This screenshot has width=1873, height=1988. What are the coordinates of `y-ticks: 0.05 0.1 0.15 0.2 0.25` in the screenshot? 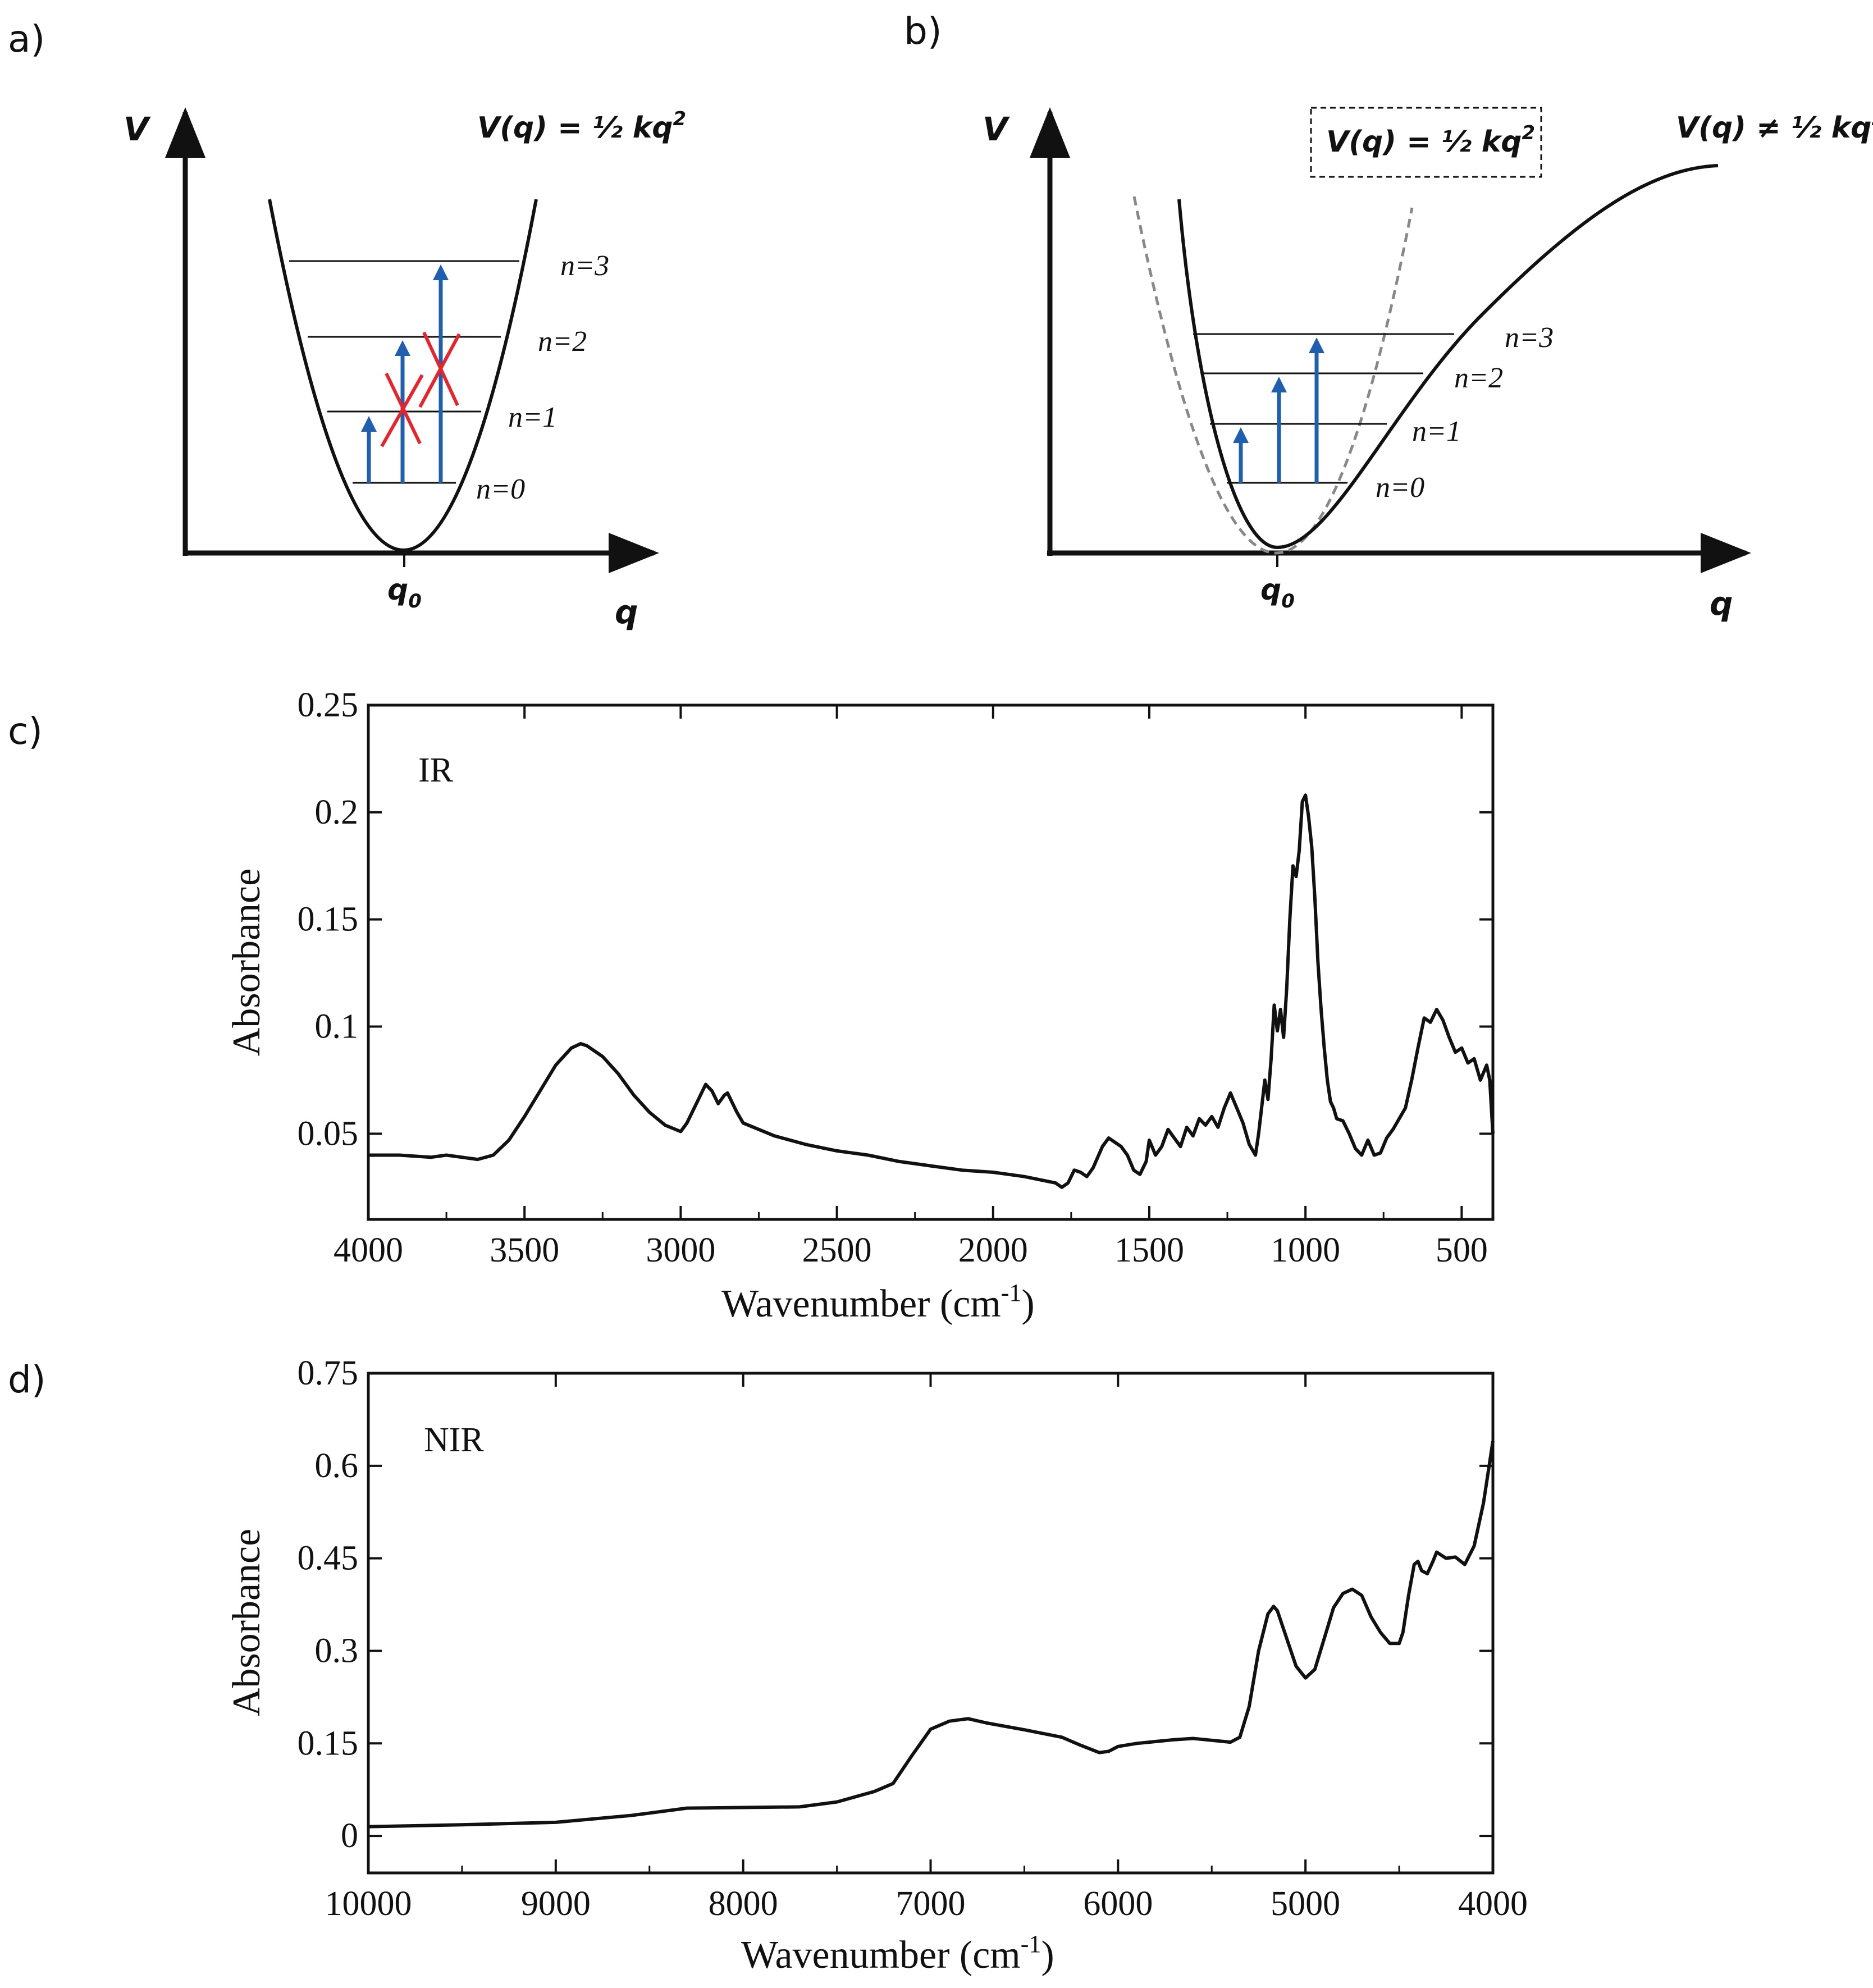 It's located at (895, 919).